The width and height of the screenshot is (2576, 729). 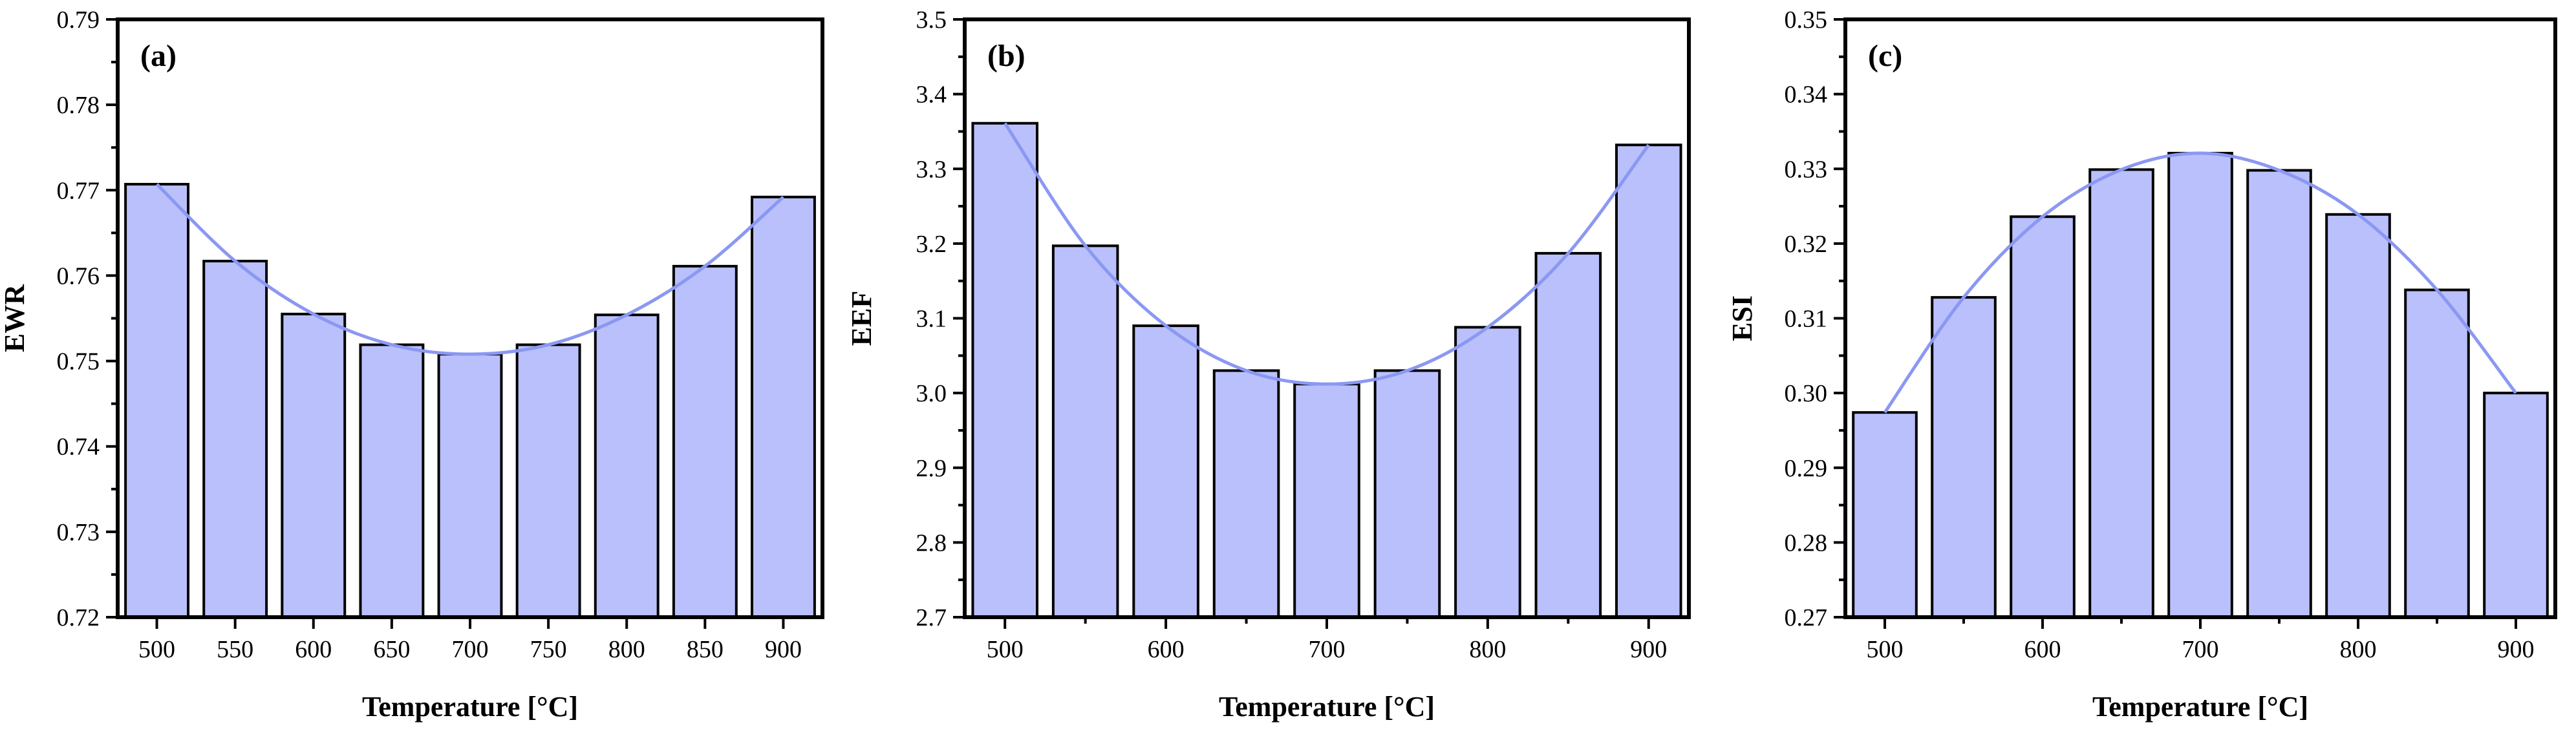 What do you see at coordinates (1487, 649) in the screenshot?
I see `x-tick-label-b-800: 800` at bounding box center [1487, 649].